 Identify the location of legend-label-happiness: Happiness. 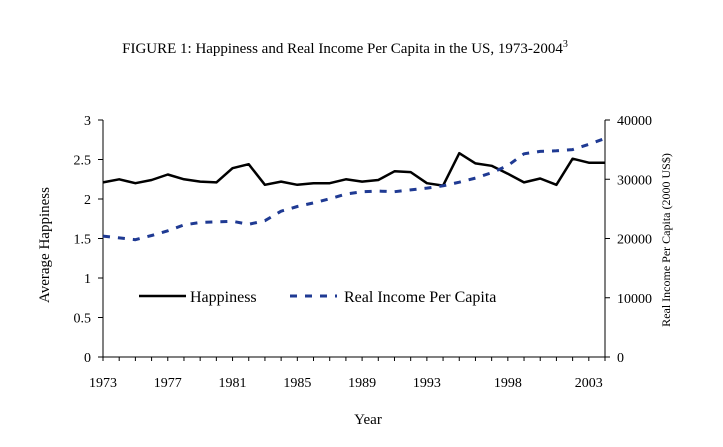
(223, 297).